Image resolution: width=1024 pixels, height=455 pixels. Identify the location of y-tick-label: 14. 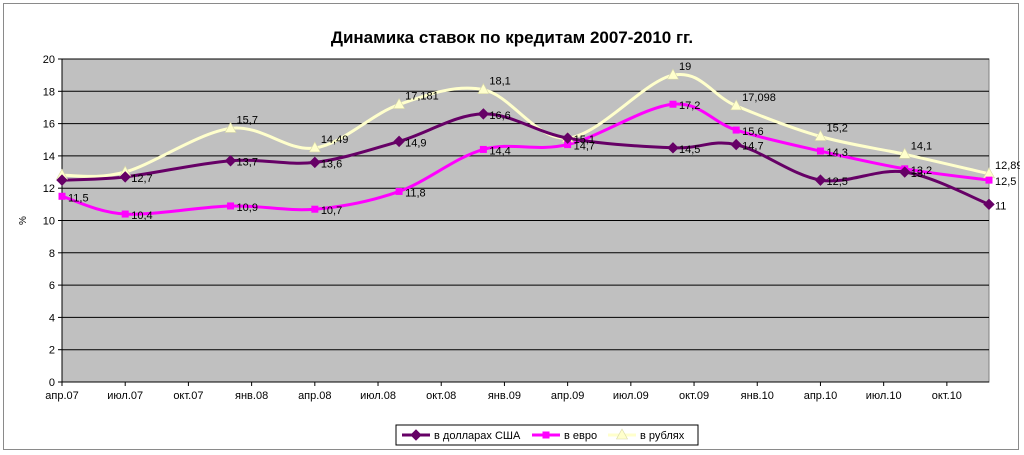
(49, 157).